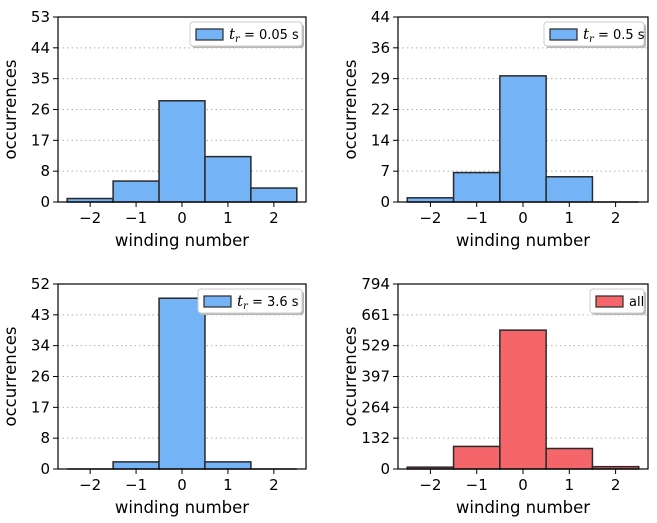 The height and width of the screenshot is (523, 657). I want to click on y-tick-label: 52, so click(40, 284).